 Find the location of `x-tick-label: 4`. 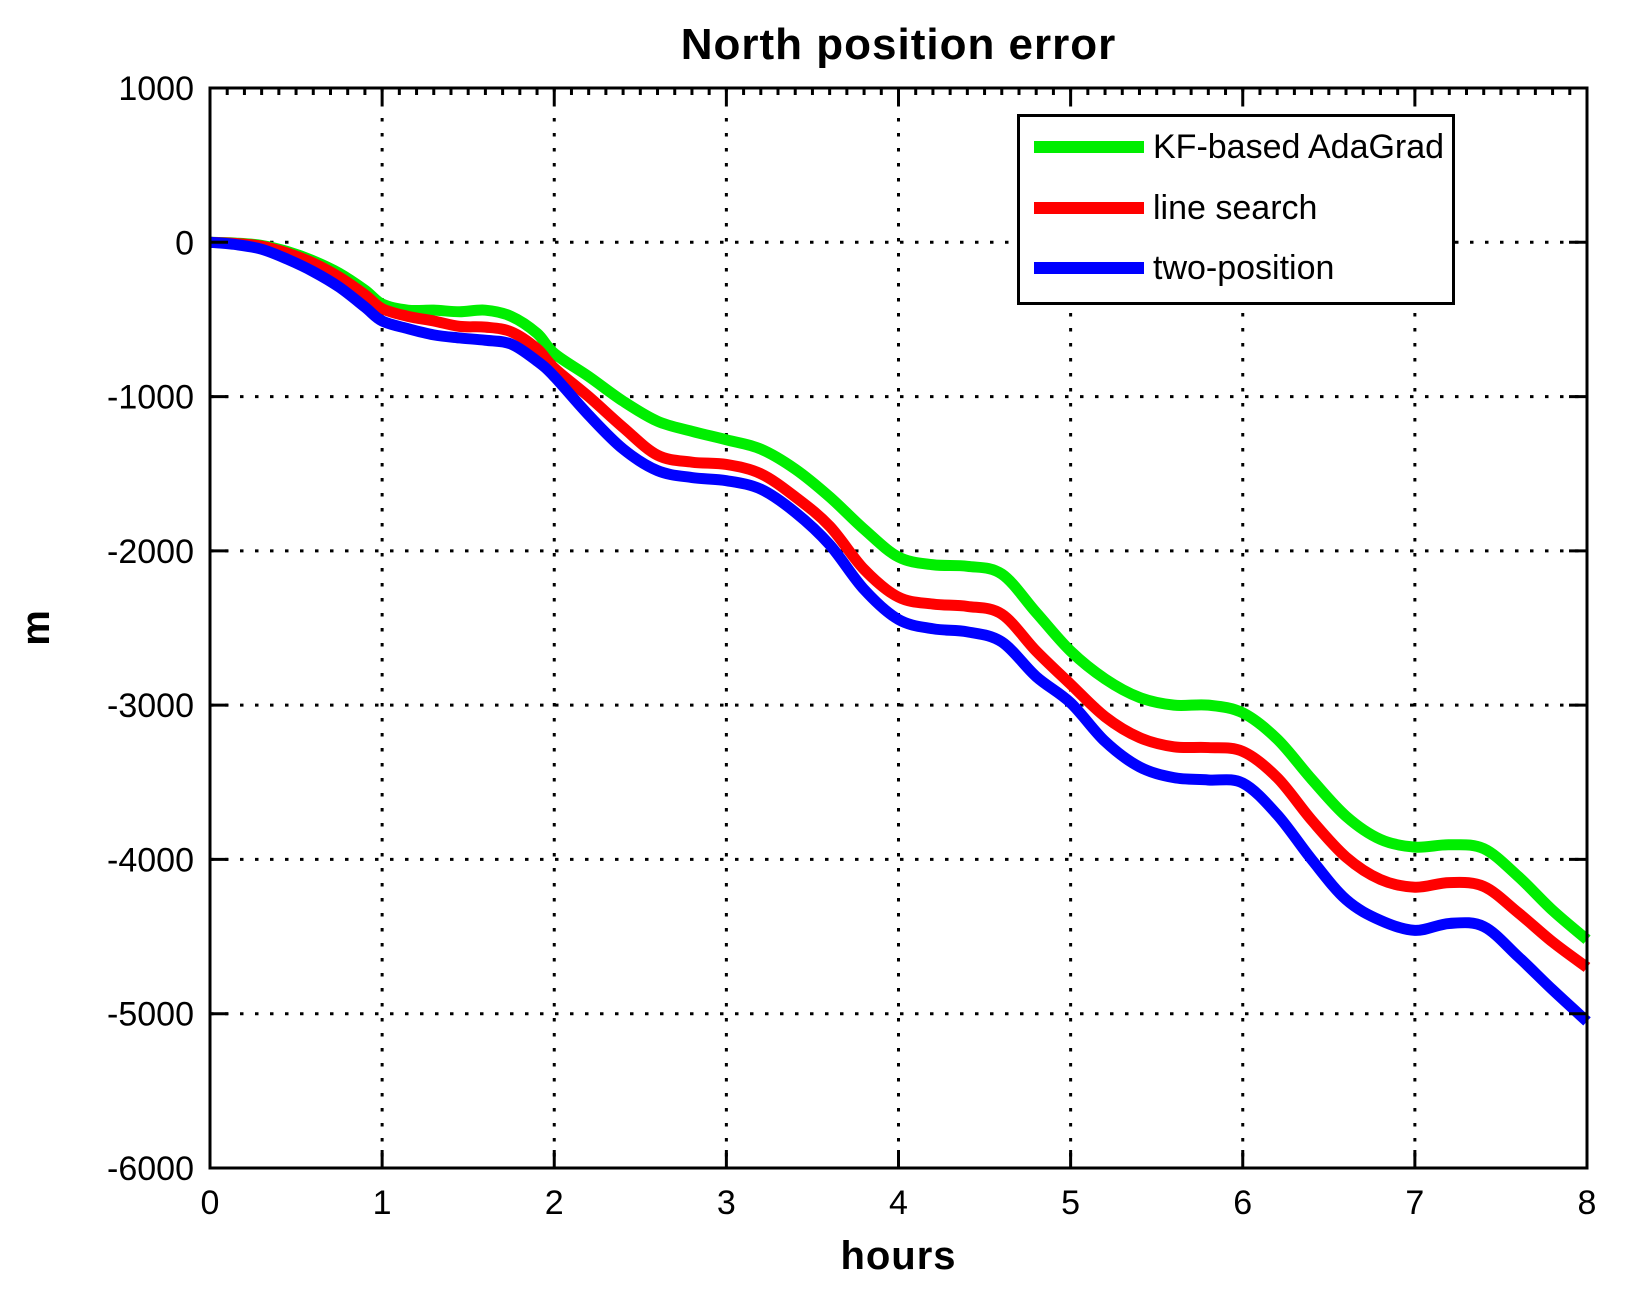

x-tick-label: 4 is located at coordinates (898, 1203).